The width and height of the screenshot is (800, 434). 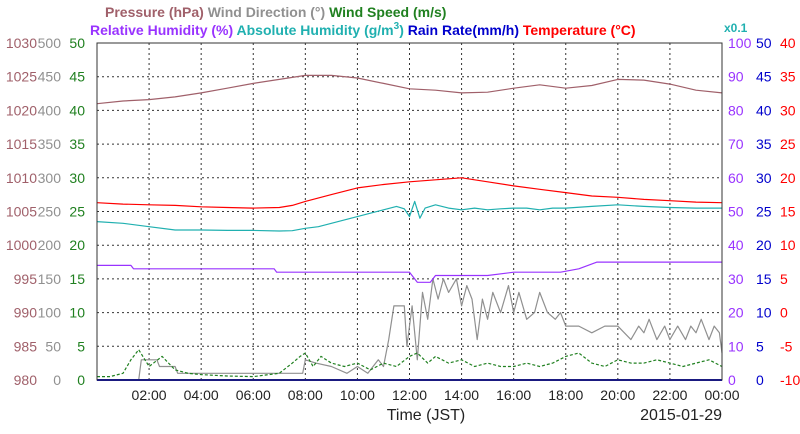 What do you see at coordinates (154, 12) in the screenshot?
I see `legend-item: Pressure (hPa)` at bounding box center [154, 12].